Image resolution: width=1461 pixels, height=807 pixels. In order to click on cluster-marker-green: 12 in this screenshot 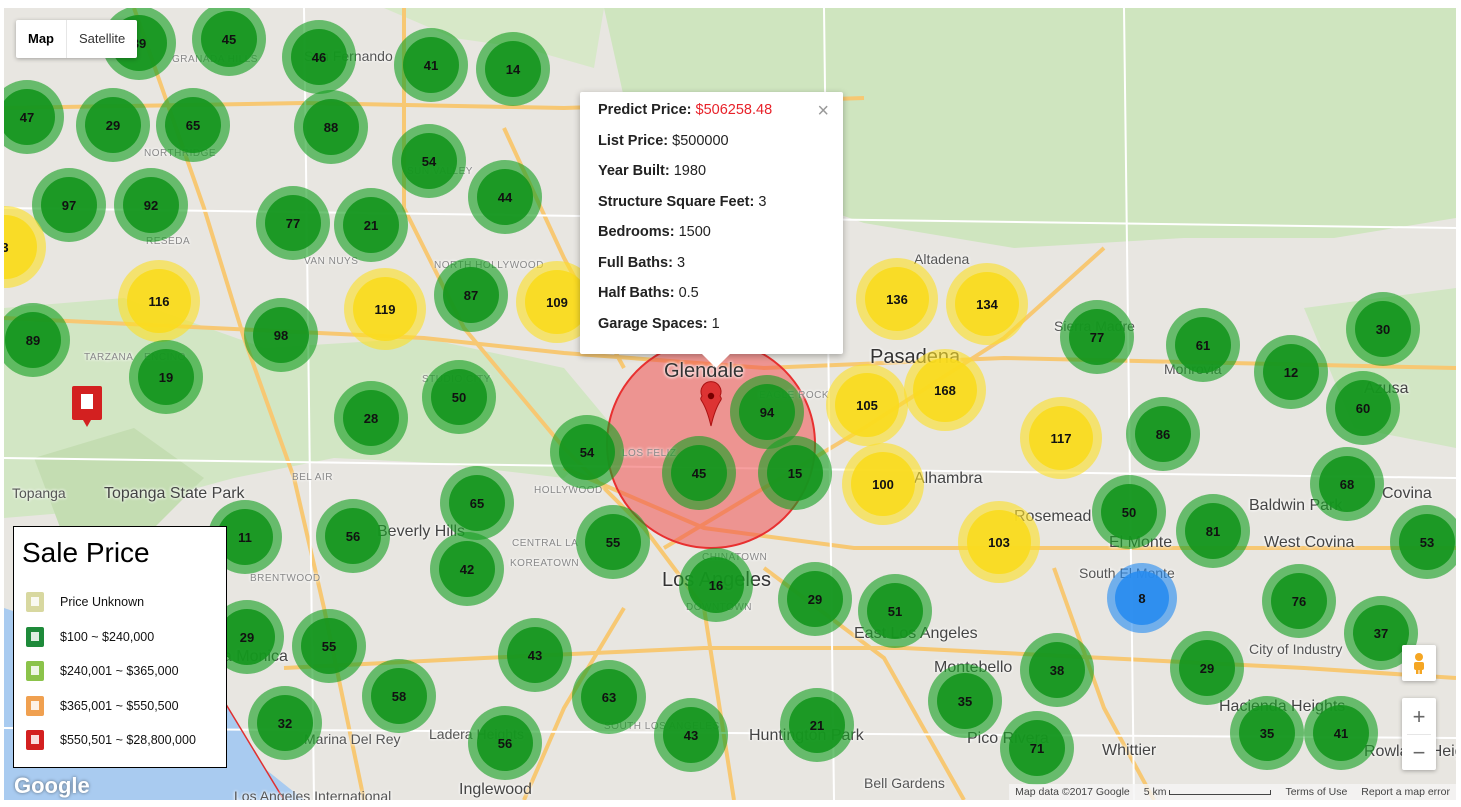, I will do `click(1291, 372)`.